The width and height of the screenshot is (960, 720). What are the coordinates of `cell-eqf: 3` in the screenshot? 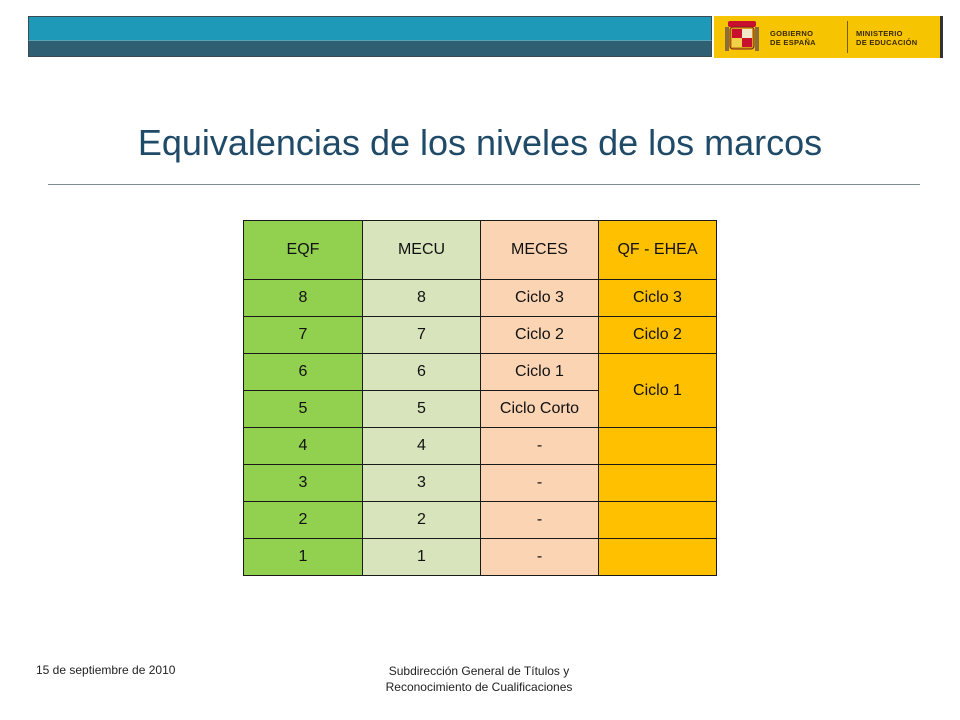 It's located at (303, 483).